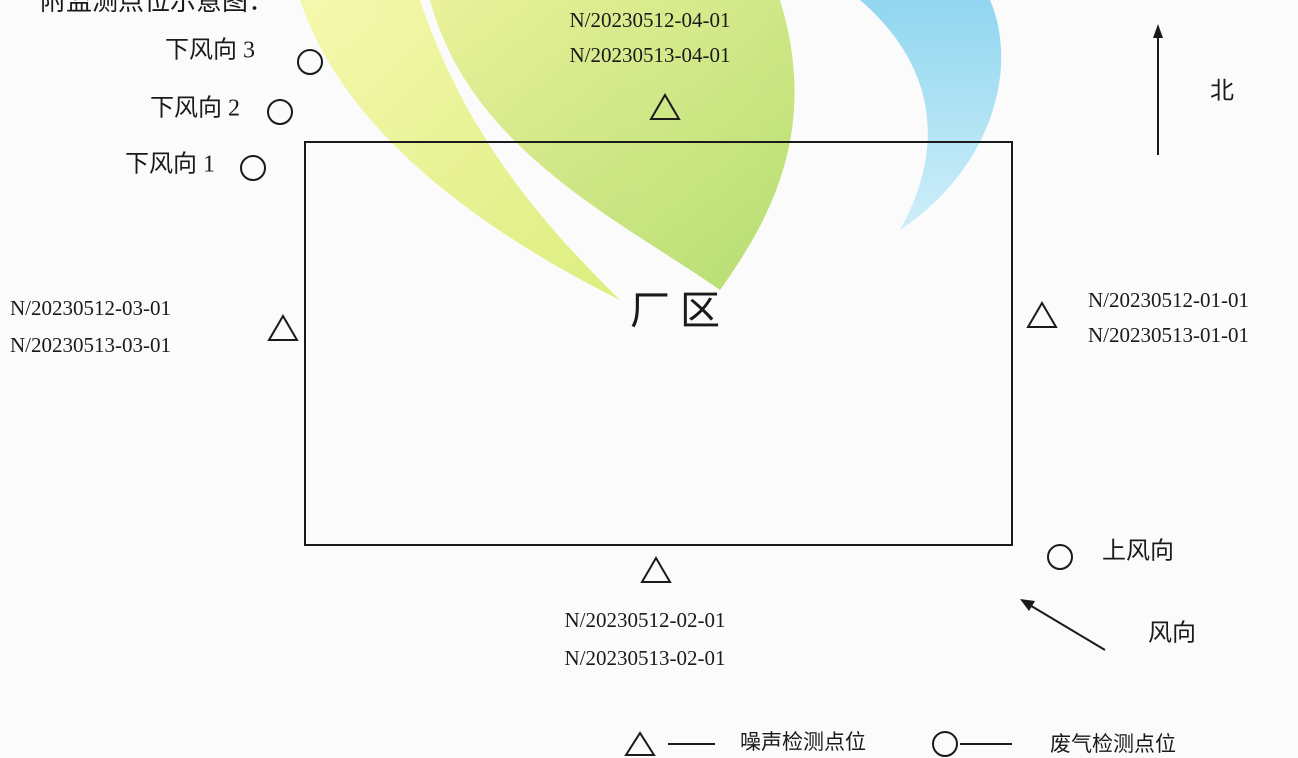  What do you see at coordinates (675, 310) in the screenshot?
I see `plant-label: 厂 区` at bounding box center [675, 310].